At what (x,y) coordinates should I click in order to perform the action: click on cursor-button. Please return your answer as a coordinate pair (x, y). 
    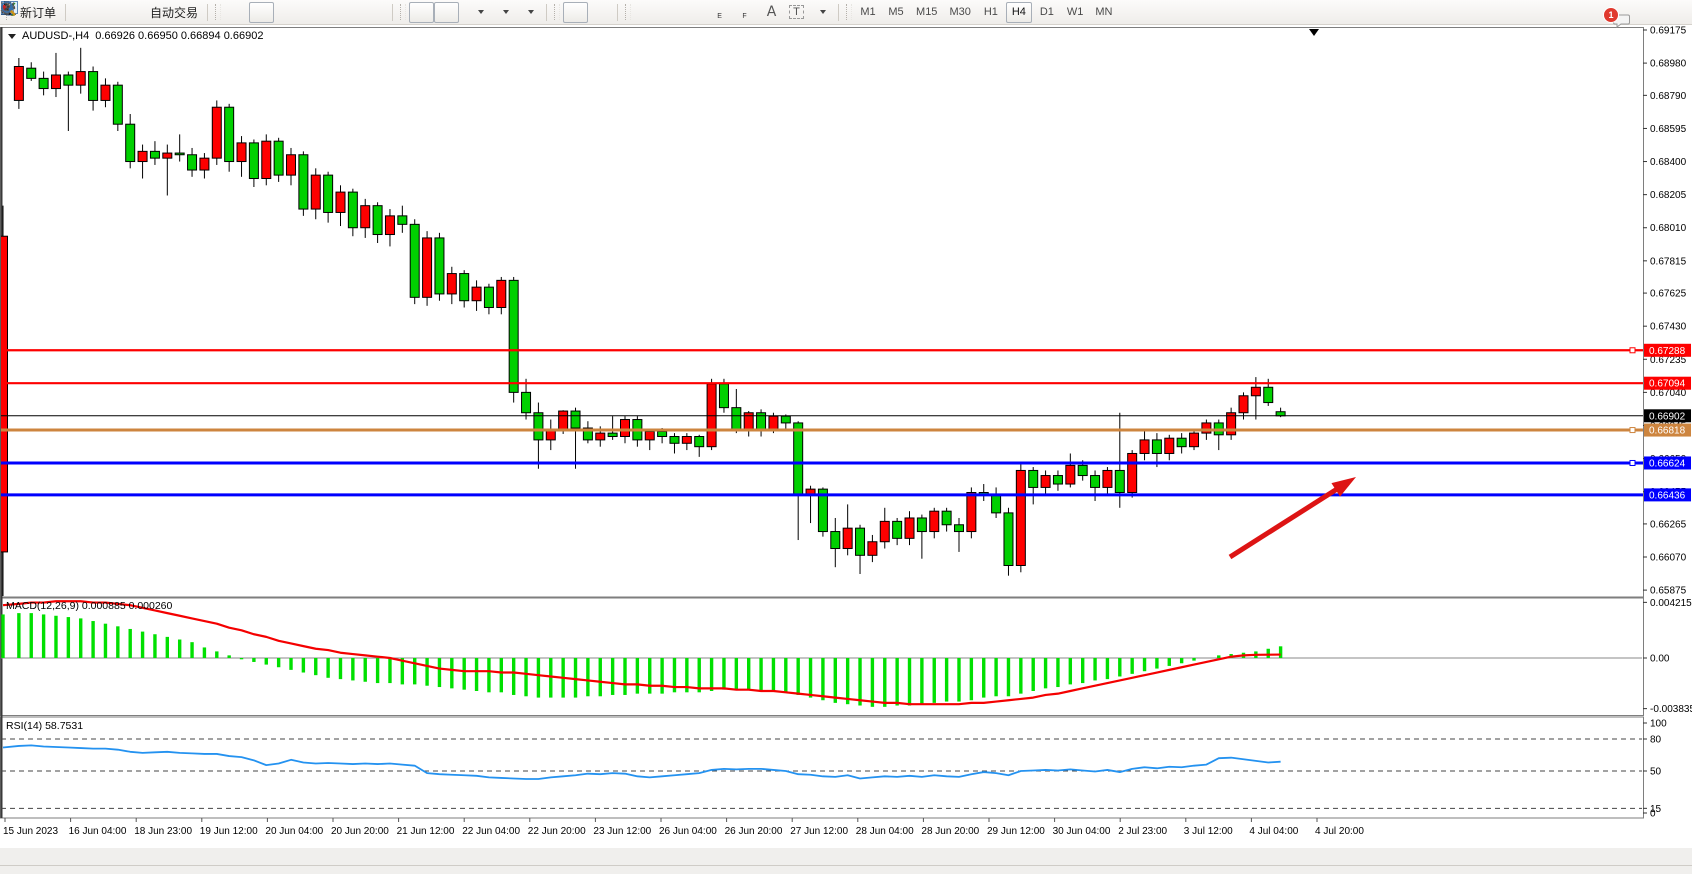
    Looking at the image, I should click on (296, 12).